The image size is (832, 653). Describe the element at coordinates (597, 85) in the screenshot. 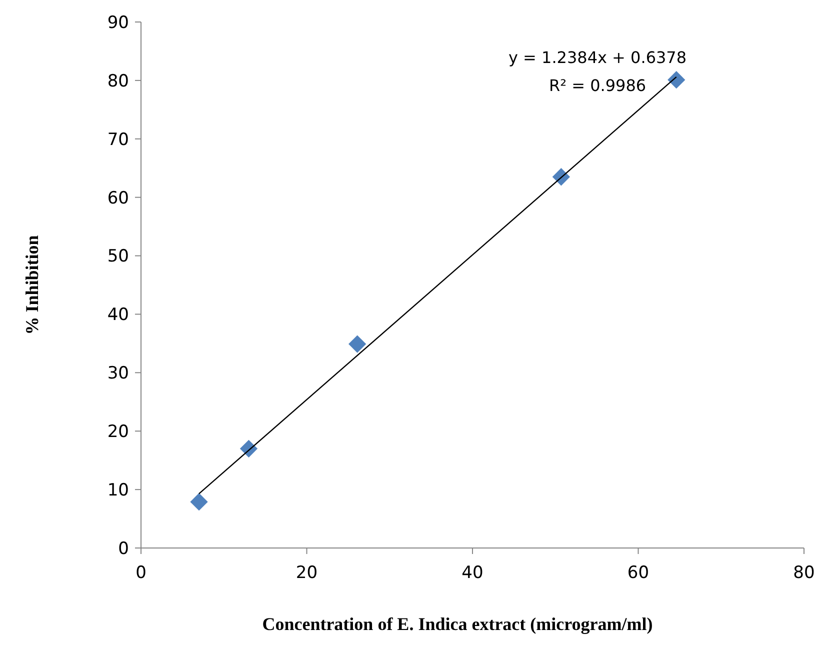

I see `annotation: R² = 0.9986` at that location.